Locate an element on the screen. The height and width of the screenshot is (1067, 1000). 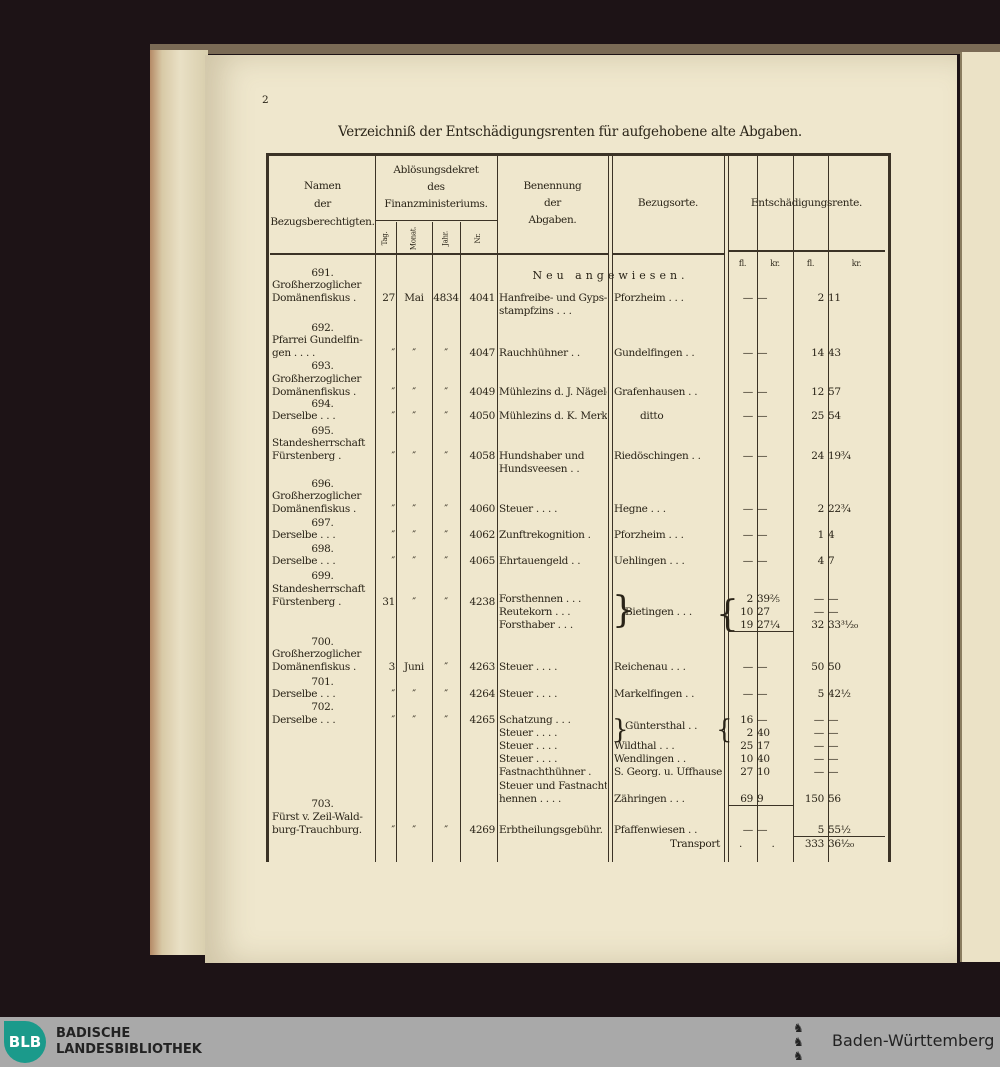
rente-value: 19 is located at coordinates (746, 625).